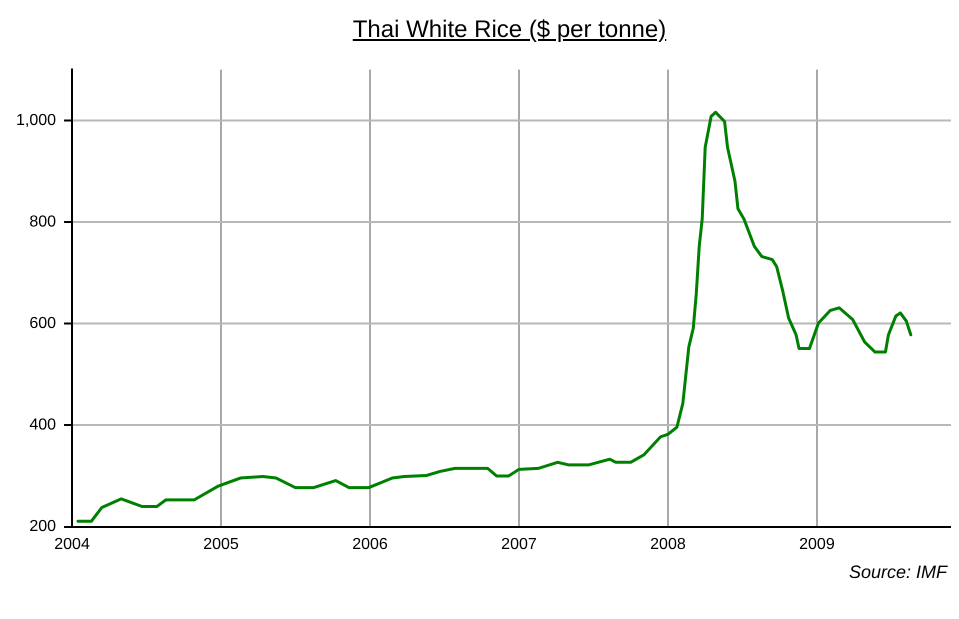 This screenshot has height=619, width=959. What do you see at coordinates (42, 527) in the screenshot?
I see `y-tick-label: 200` at bounding box center [42, 527].